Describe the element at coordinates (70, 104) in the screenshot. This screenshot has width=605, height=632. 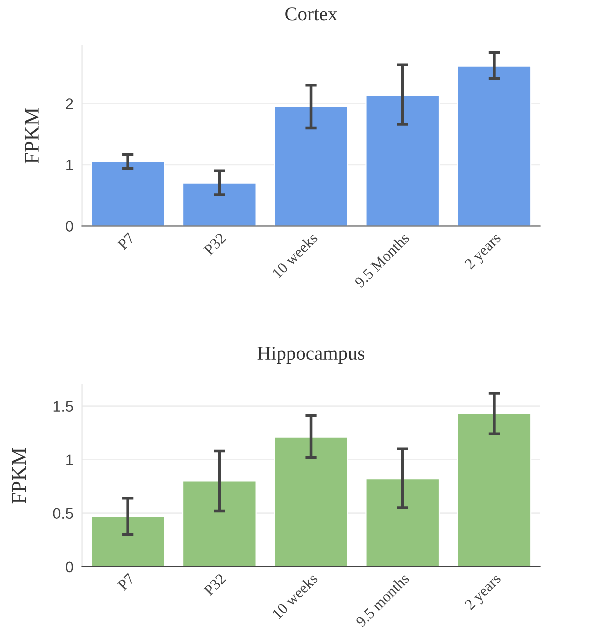
I see `y-tick-label: 2` at that location.